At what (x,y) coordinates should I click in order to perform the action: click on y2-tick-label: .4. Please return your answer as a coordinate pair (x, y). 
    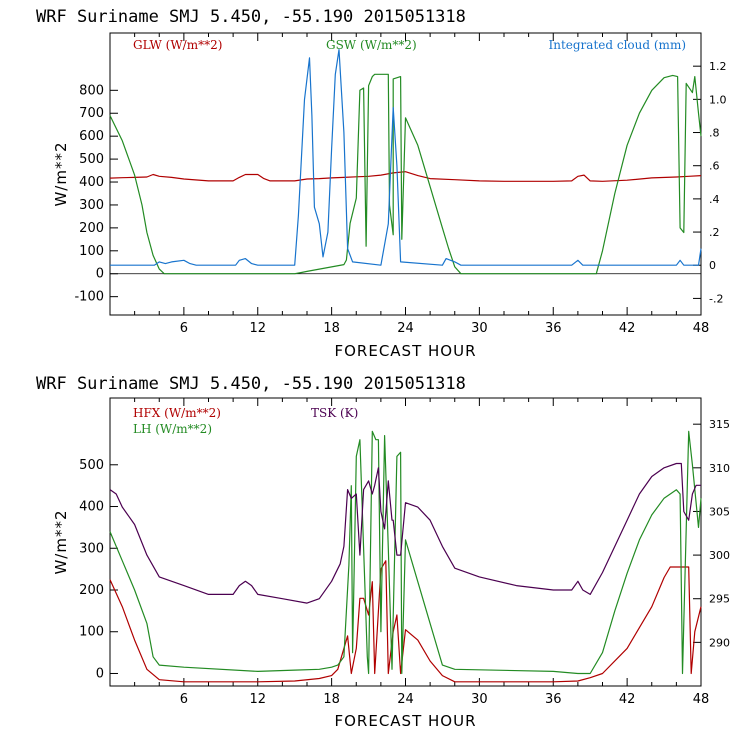
    Looking at the image, I should click on (714, 199).